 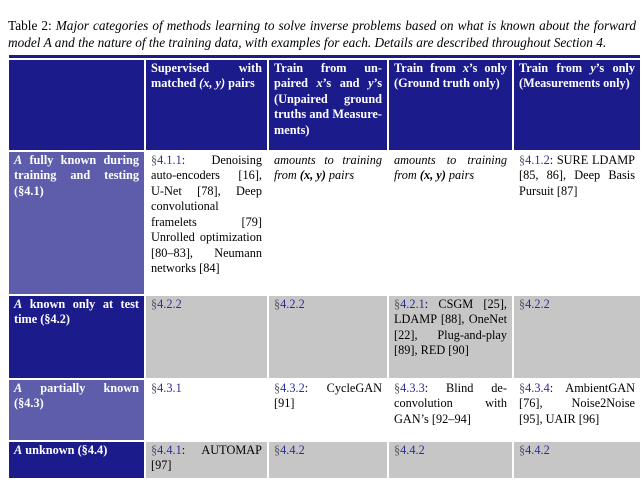 I want to click on section-ref-link: 4.3.3, so click(x=412, y=388).